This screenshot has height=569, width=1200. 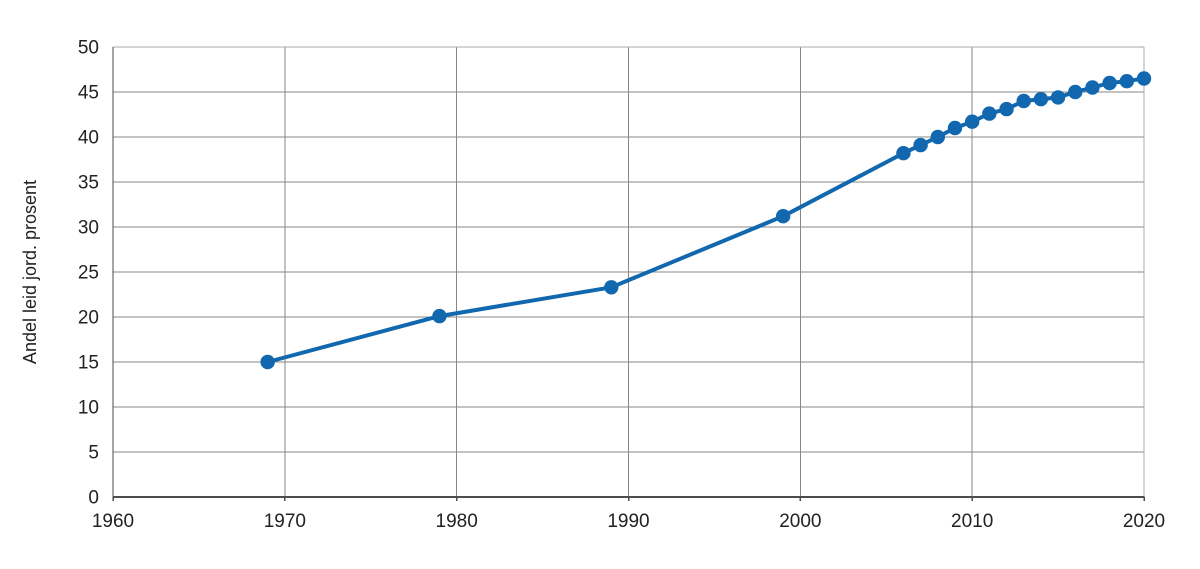 What do you see at coordinates (88, 363) in the screenshot?
I see `y-tick-label: 15` at bounding box center [88, 363].